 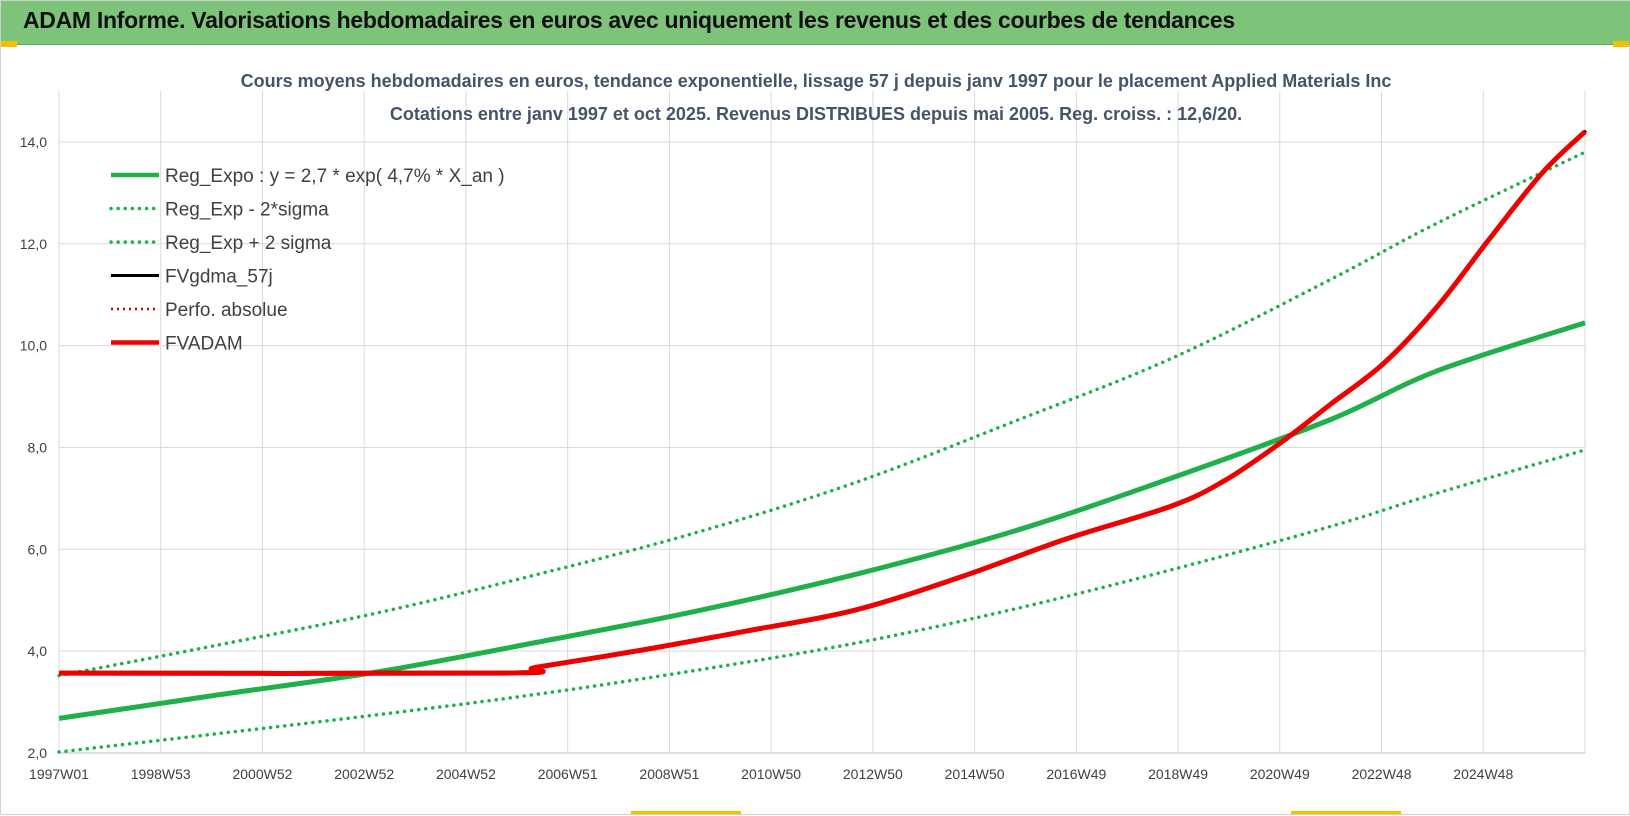 I want to click on x-tick-label: 2010W50, so click(x=771, y=774).